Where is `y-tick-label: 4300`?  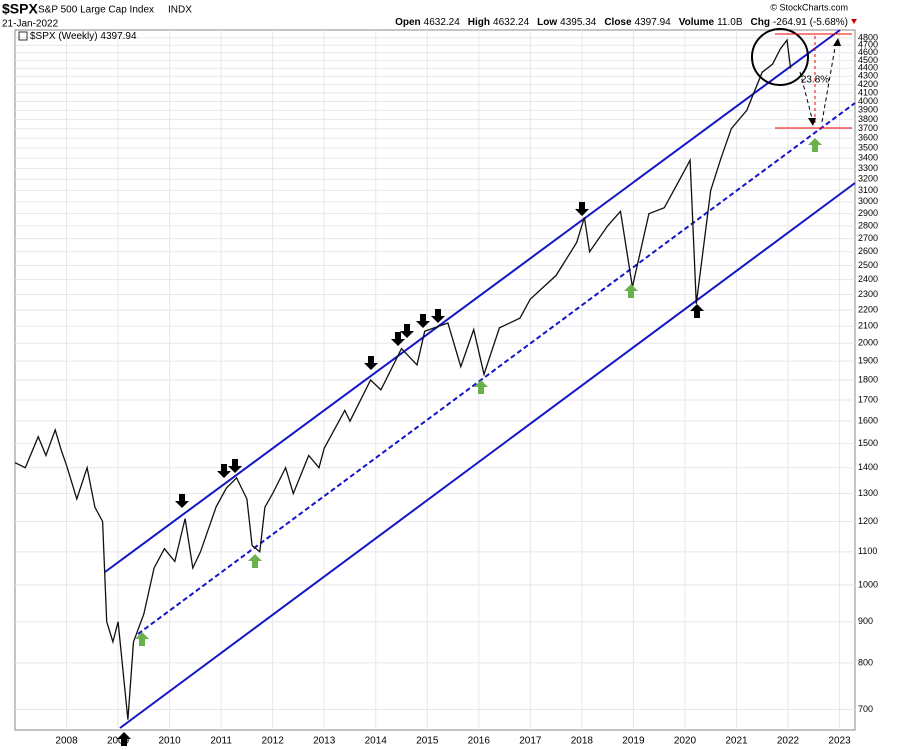
y-tick-label: 4300 is located at coordinates (868, 76).